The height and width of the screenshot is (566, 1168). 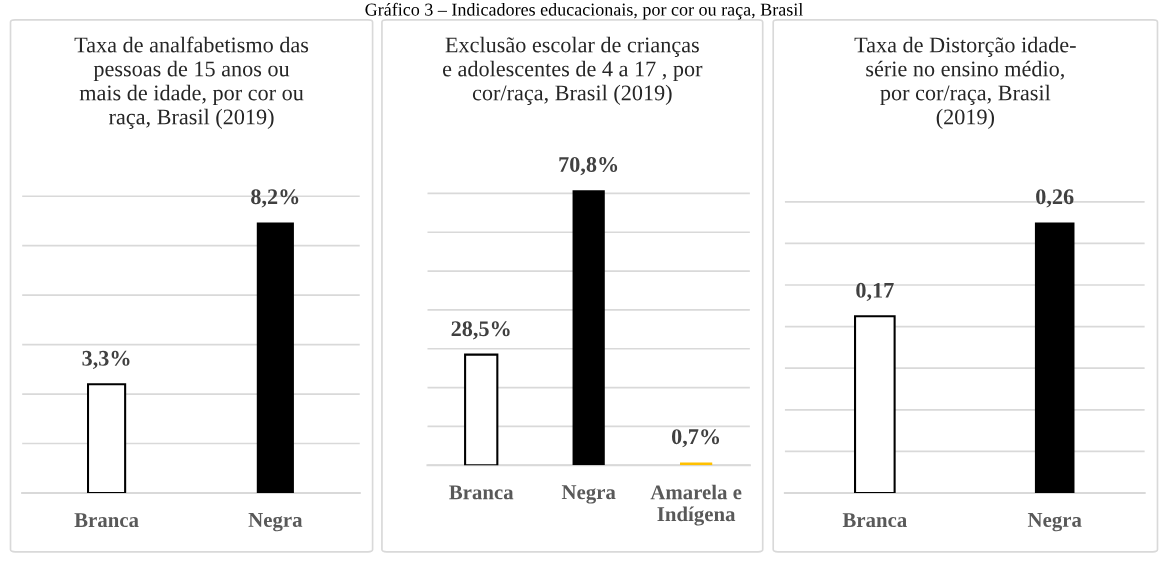 What do you see at coordinates (191, 82) in the screenshot?
I see `chart-title: Taxa de analfabetismo das pessoas de 15 anos ou mais de idade, por cor ou raça, Brasil (2019)` at bounding box center [191, 82].